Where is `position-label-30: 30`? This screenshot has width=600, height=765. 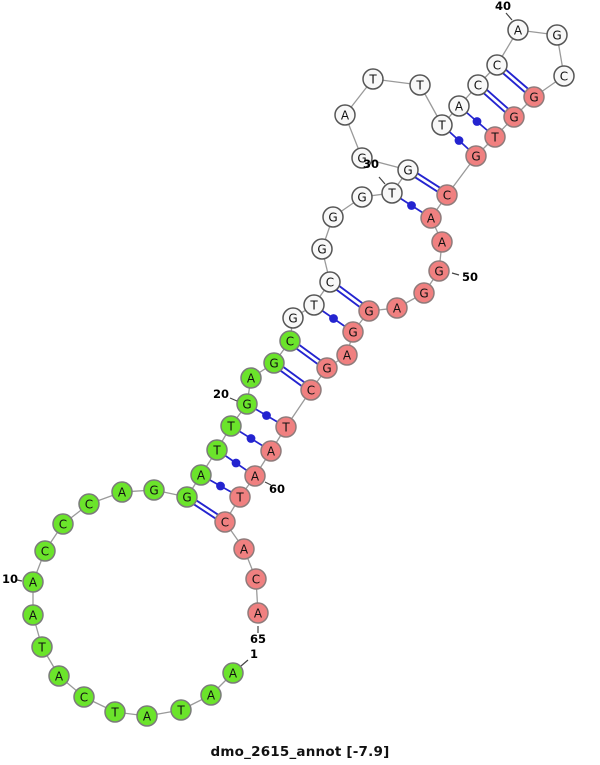 position-label-30: 30 is located at coordinates (371, 164).